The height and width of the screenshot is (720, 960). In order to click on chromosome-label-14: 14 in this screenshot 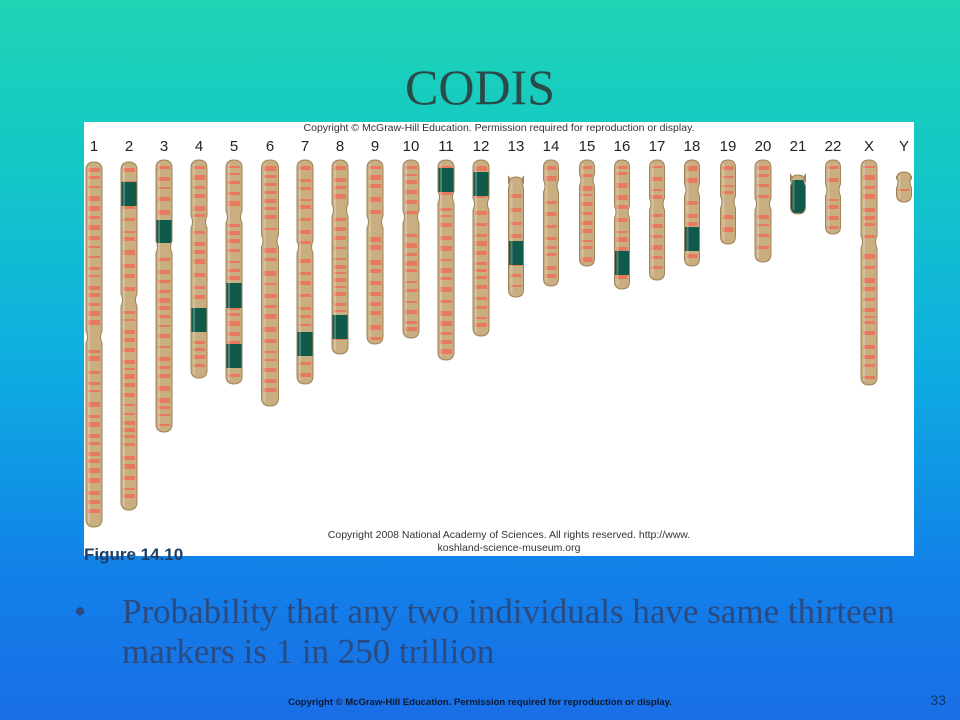, I will do `click(551, 146)`.